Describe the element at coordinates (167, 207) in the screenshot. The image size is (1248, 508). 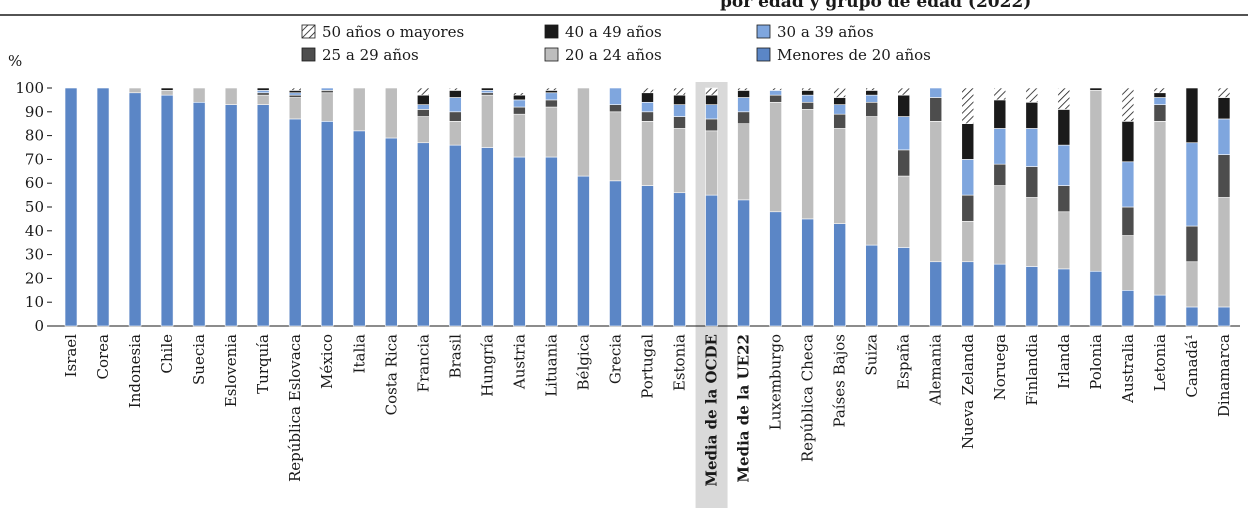
I see `bar-group-chile` at that location.